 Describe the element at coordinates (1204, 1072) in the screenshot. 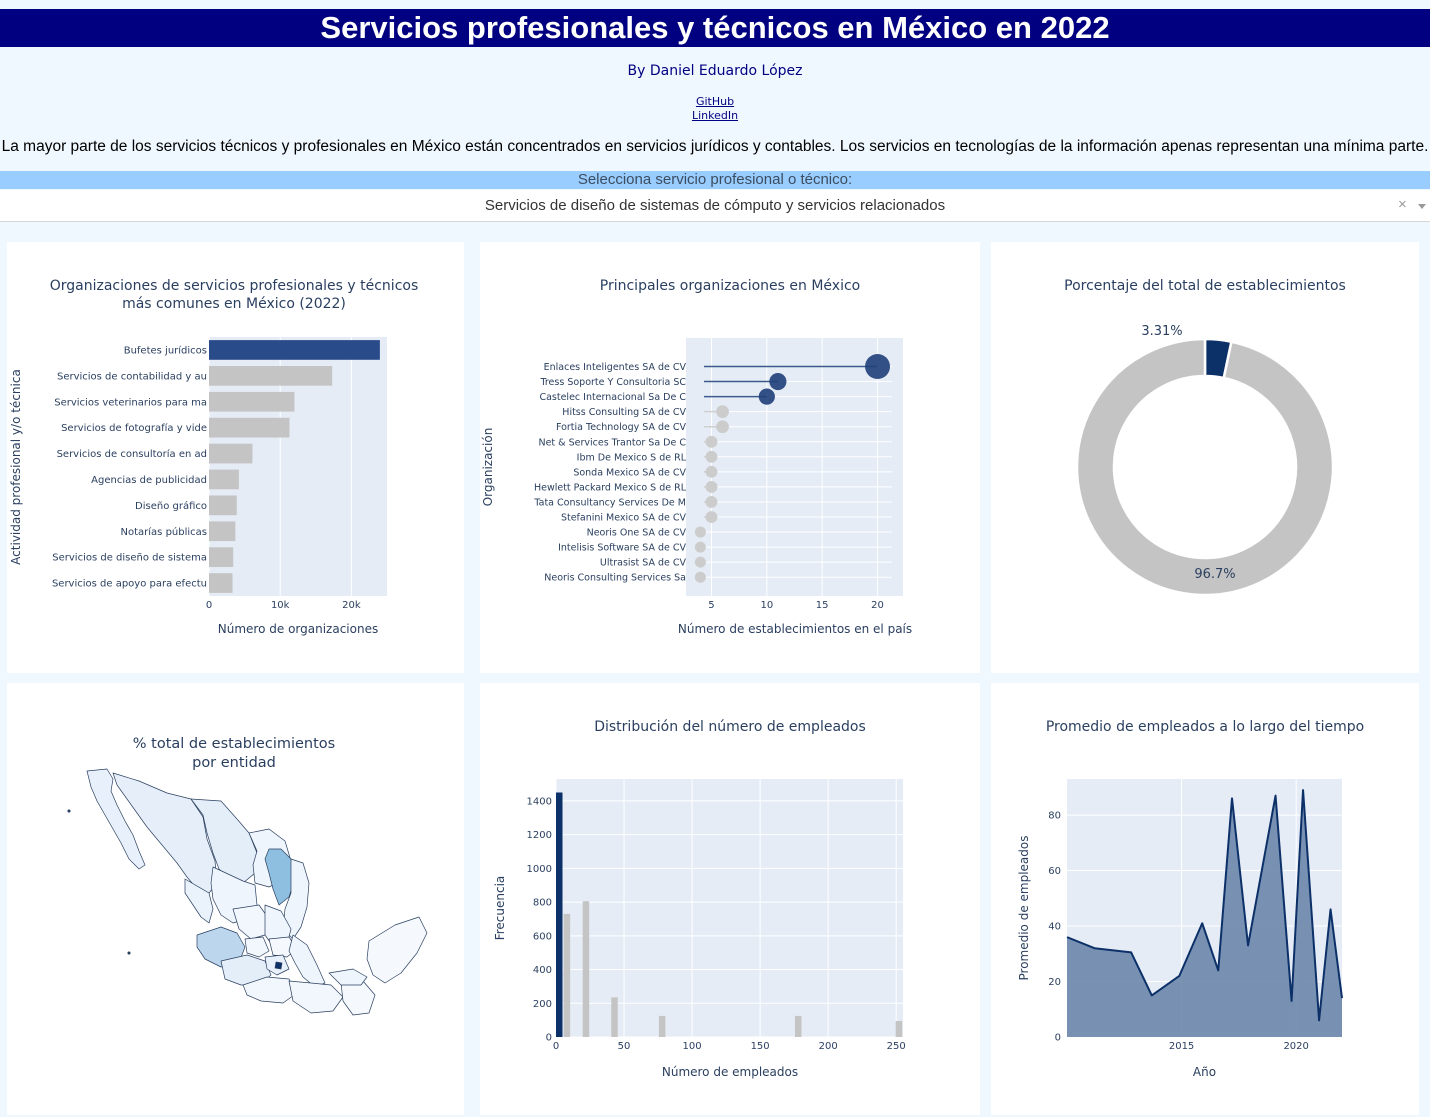

I see `x-axis-label: Año` at that location.